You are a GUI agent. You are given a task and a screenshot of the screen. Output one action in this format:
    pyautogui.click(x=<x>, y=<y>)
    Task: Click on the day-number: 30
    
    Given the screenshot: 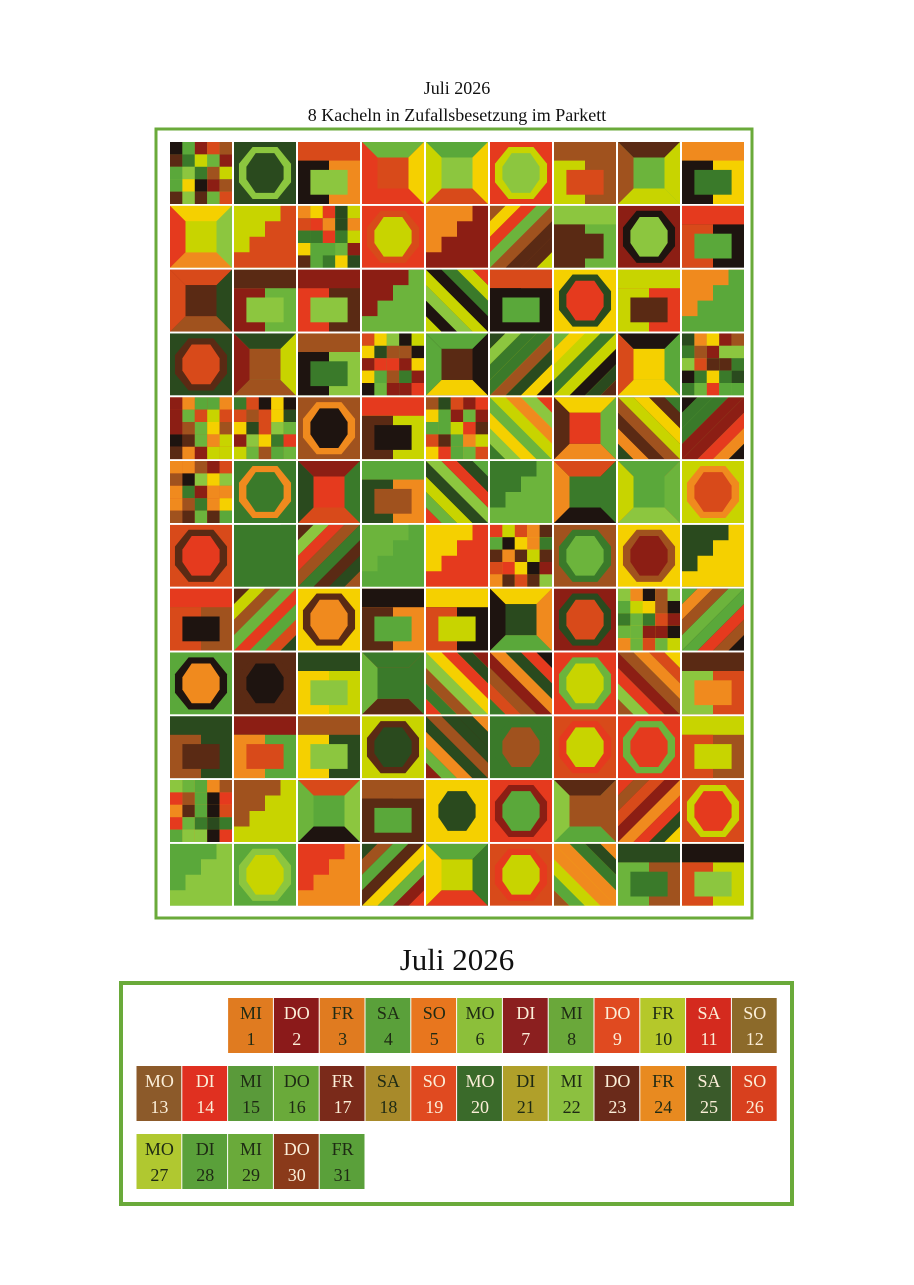 What is the action you would take?
    pyautogui.click(x=297, y=1175)
    